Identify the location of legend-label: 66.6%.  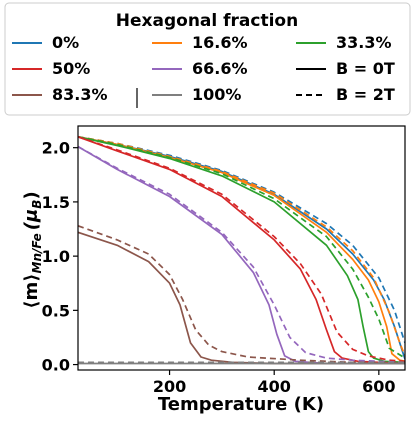
(220, 68).